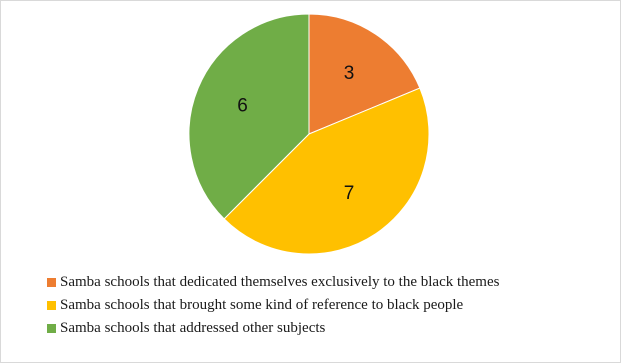 The width and height of the screenshot is (621, 363). What do you see at coordinates (364, 74) in the screenshot?
I see `pie-slice-orange` at bounding box center [364, 74].